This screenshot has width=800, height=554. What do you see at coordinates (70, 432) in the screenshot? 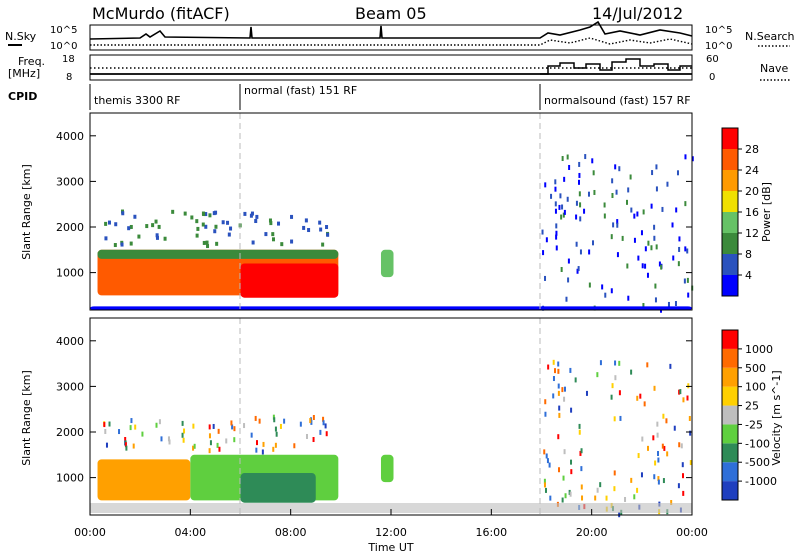
I see `y-tick-label: 2000` at bounding box center [70, 432].